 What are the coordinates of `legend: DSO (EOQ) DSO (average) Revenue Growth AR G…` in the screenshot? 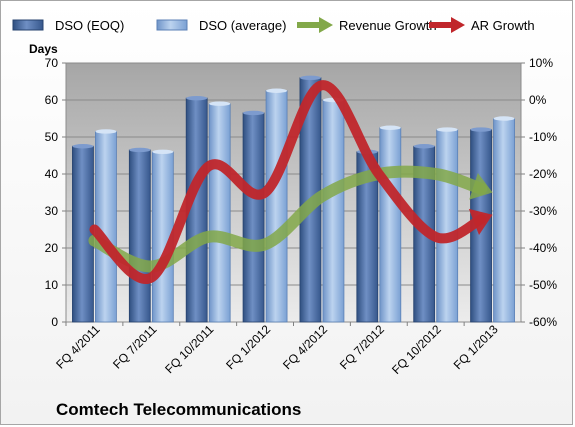 It's located at (273, 25).